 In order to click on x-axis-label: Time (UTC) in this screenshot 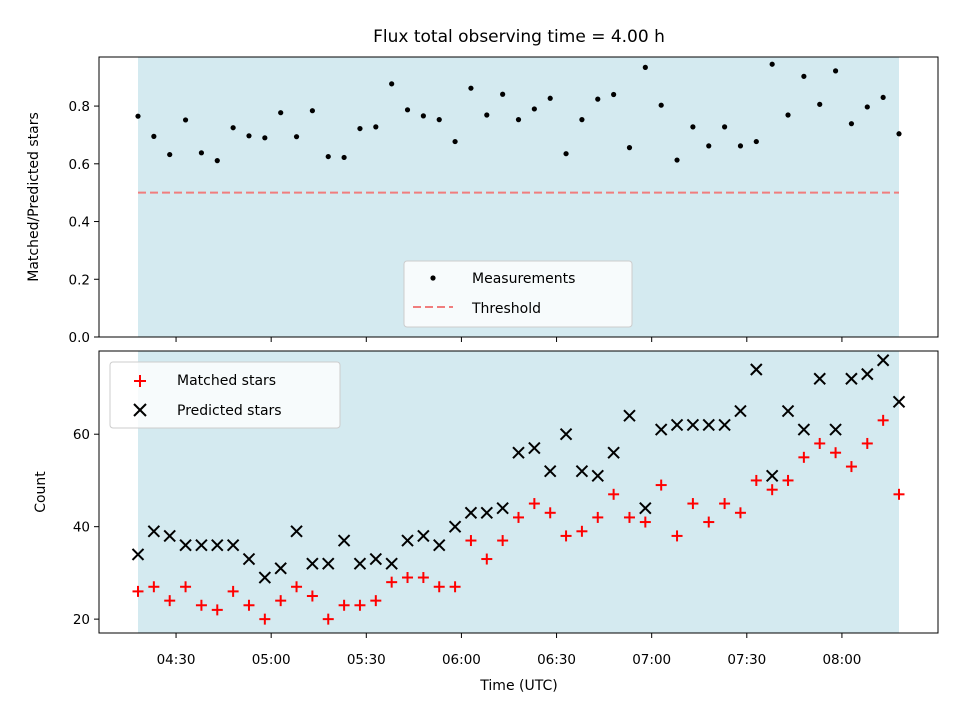, I will do `click(518, 686)`.